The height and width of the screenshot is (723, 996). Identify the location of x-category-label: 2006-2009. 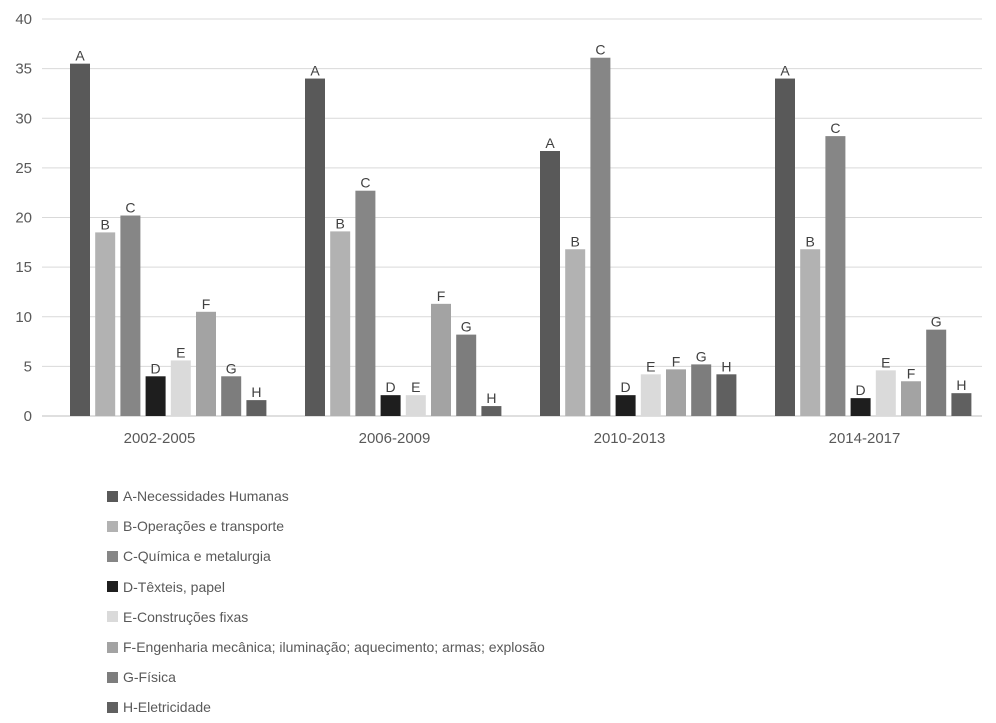
(395, 438).